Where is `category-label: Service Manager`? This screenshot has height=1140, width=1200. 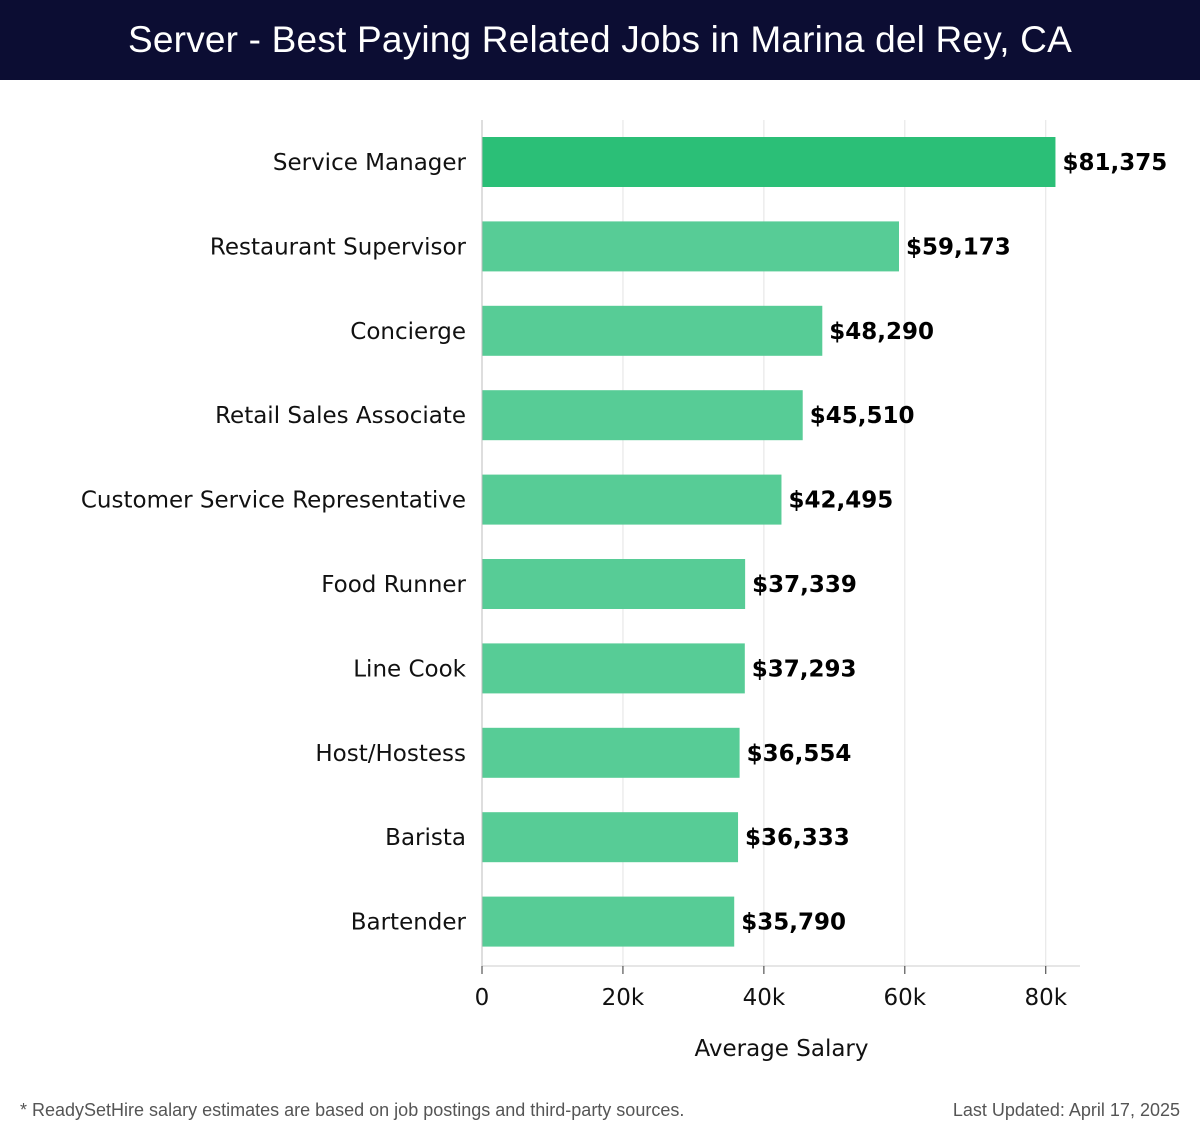 category-label: Service Manager is located at coordinates (370, 163).